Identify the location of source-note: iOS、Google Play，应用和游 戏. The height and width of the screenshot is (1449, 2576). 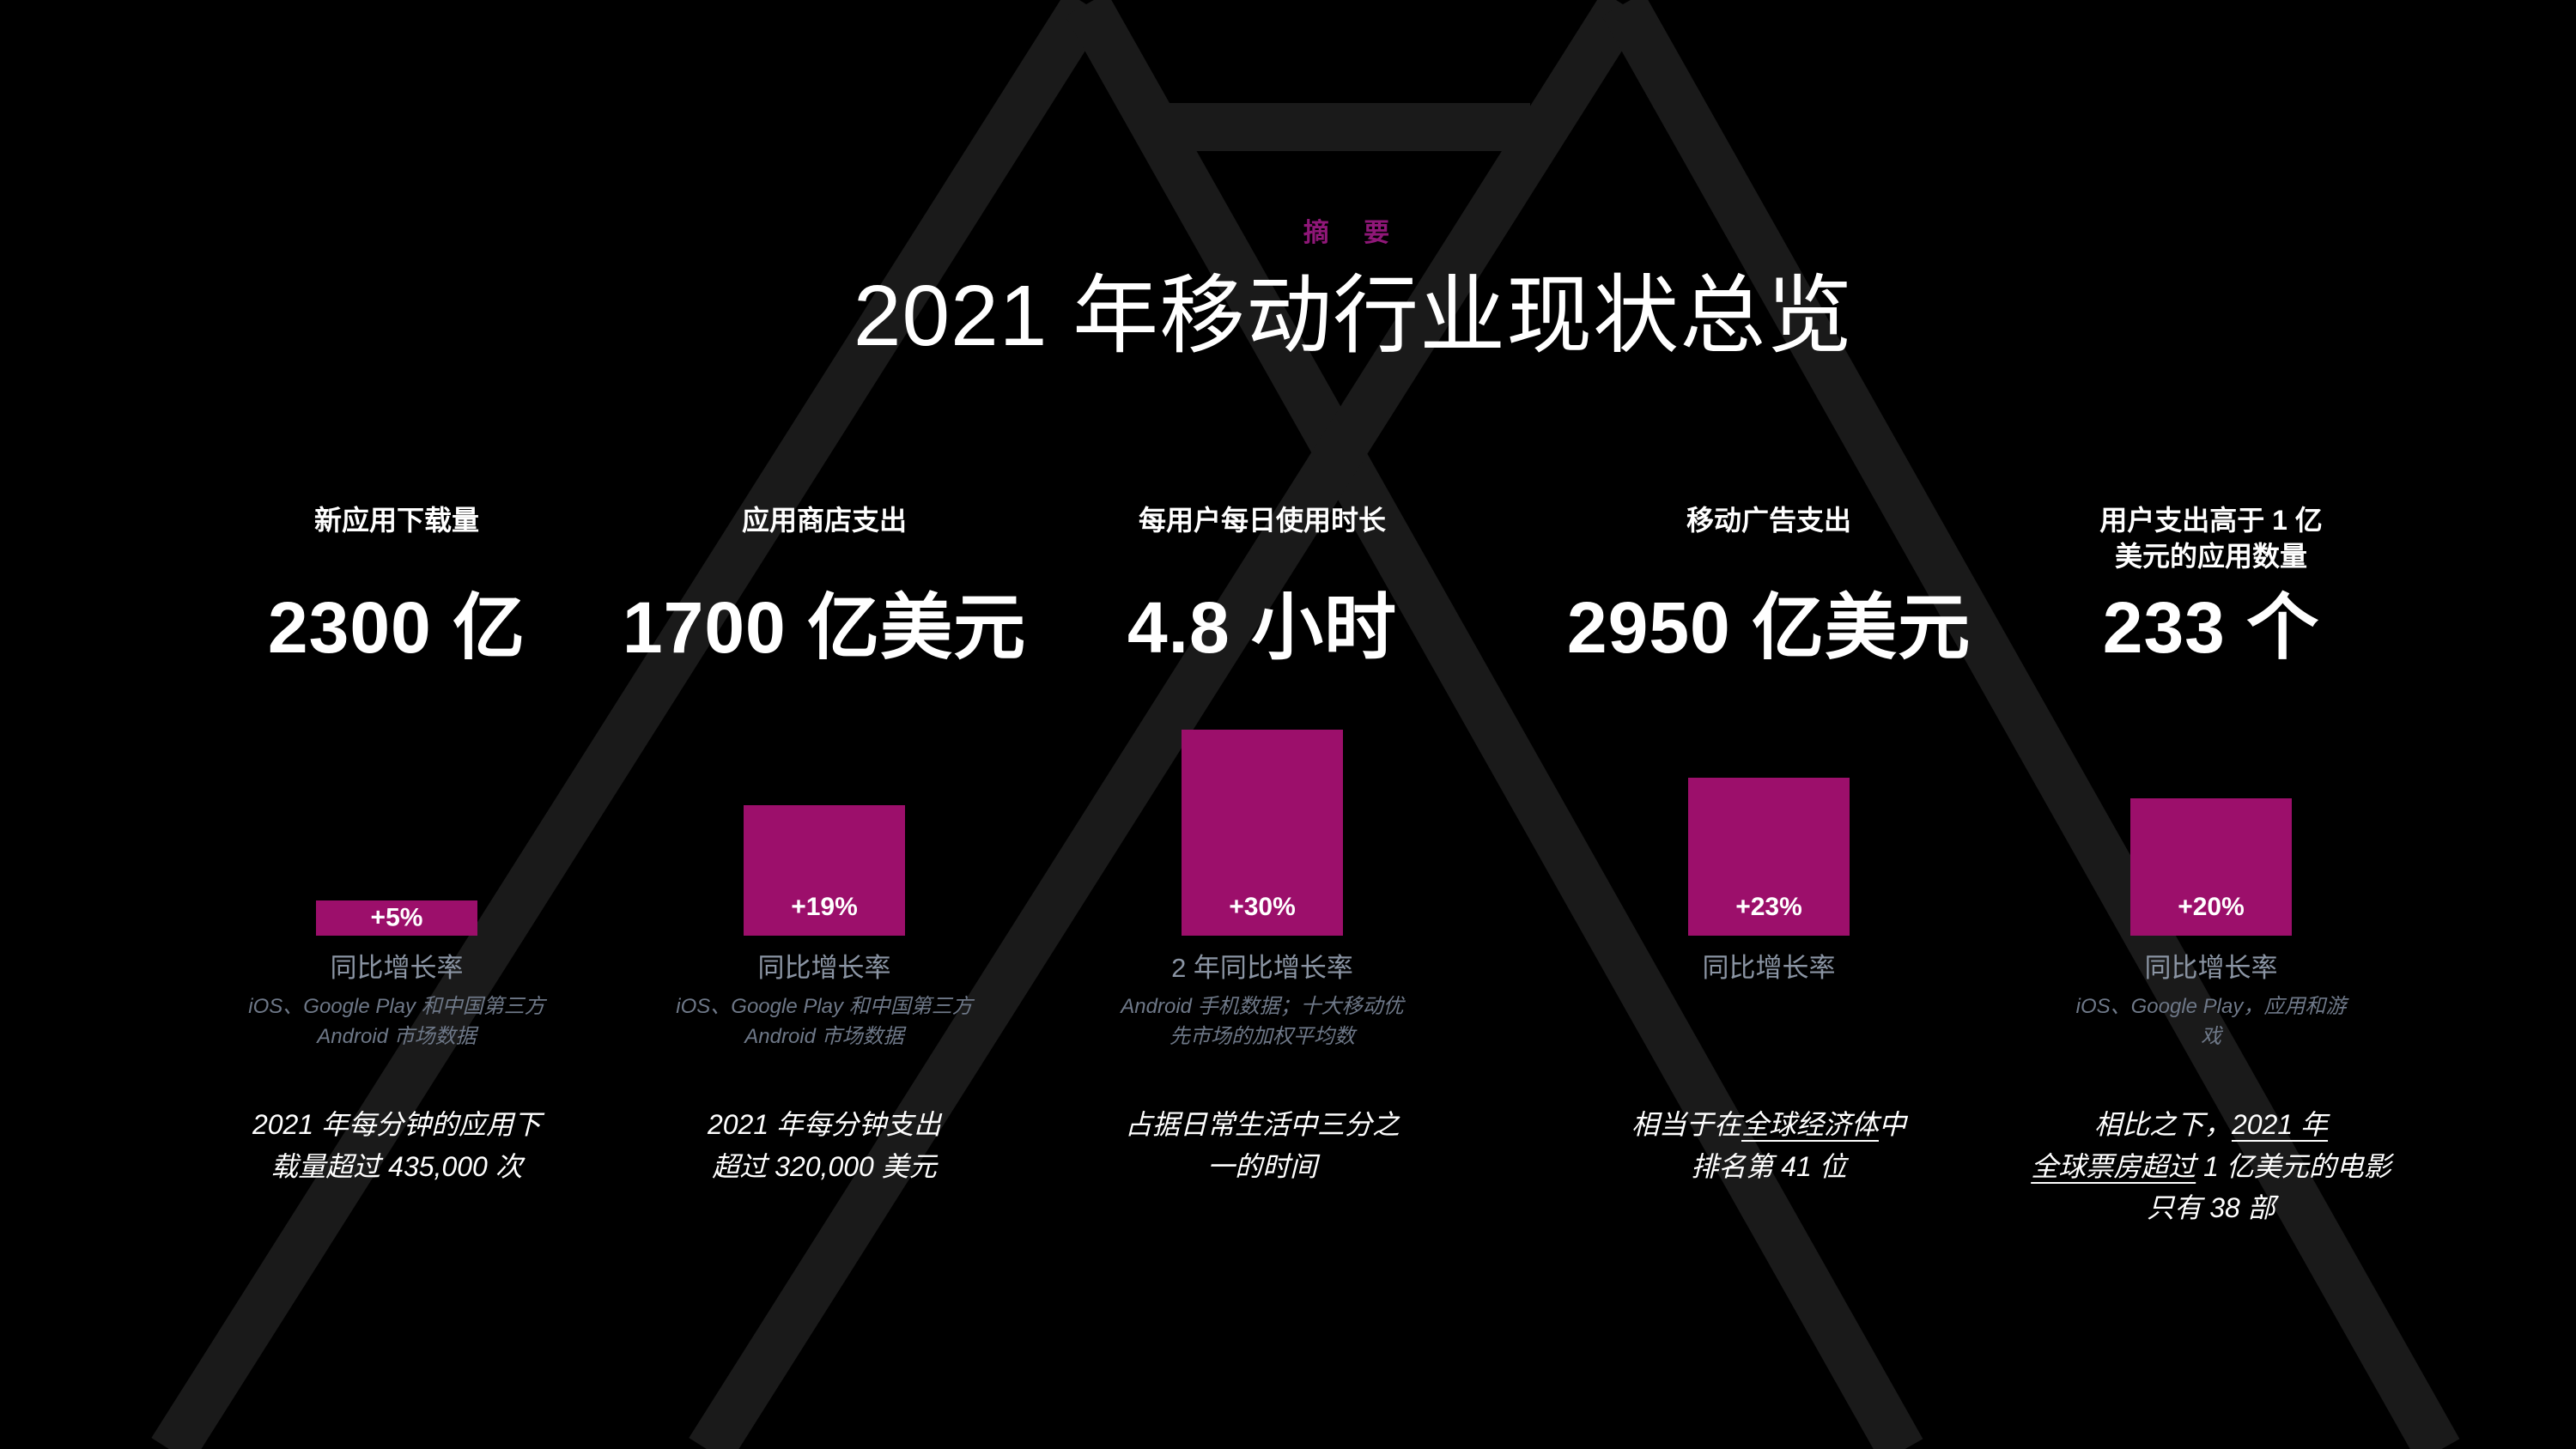
(2211, 1022).